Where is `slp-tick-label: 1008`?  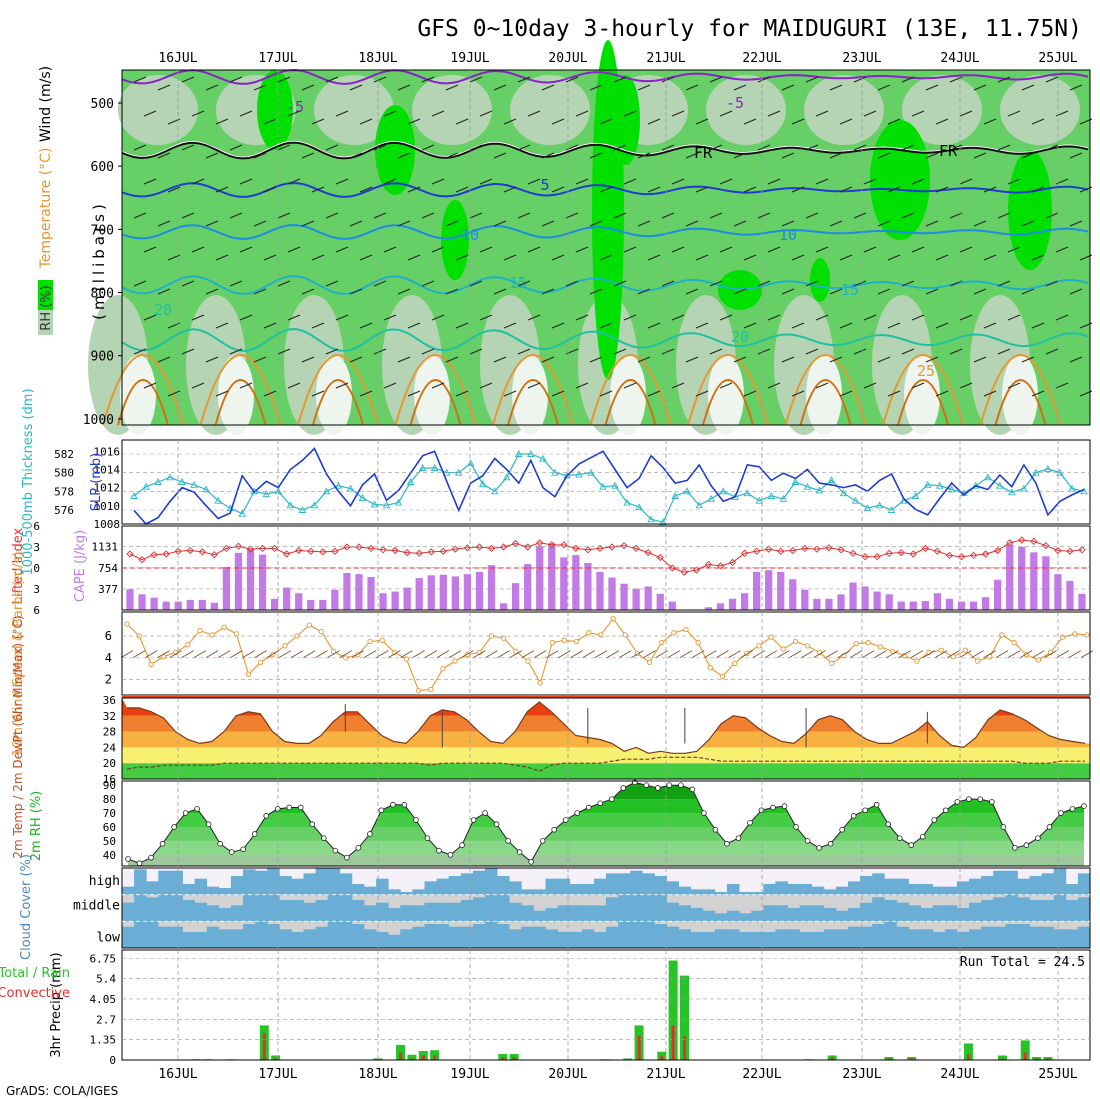 slp-tick-label: 1008 is located at coordinates (107, 524).